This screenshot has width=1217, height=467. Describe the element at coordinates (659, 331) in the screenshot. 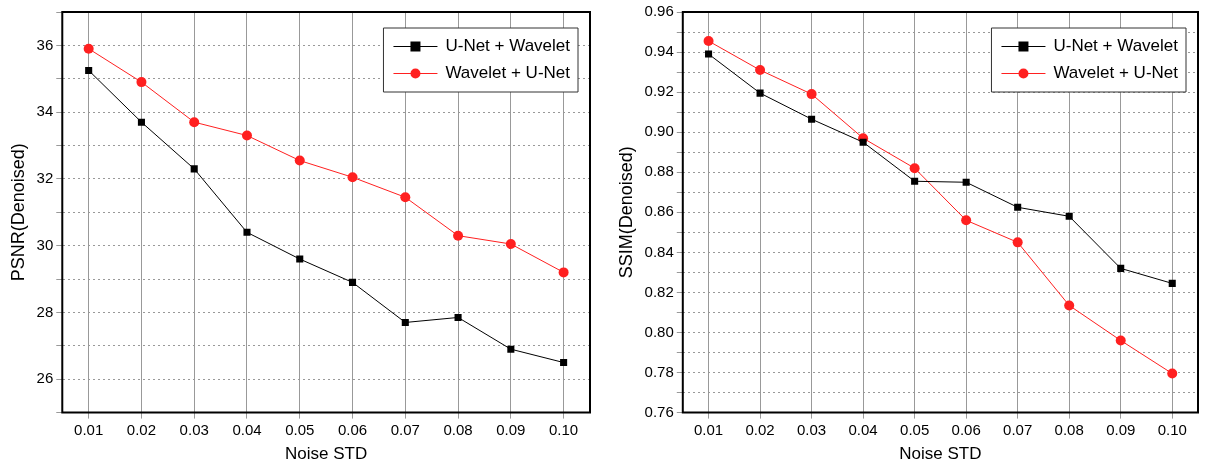

I see `y-tick-label: 0.80` at that location.